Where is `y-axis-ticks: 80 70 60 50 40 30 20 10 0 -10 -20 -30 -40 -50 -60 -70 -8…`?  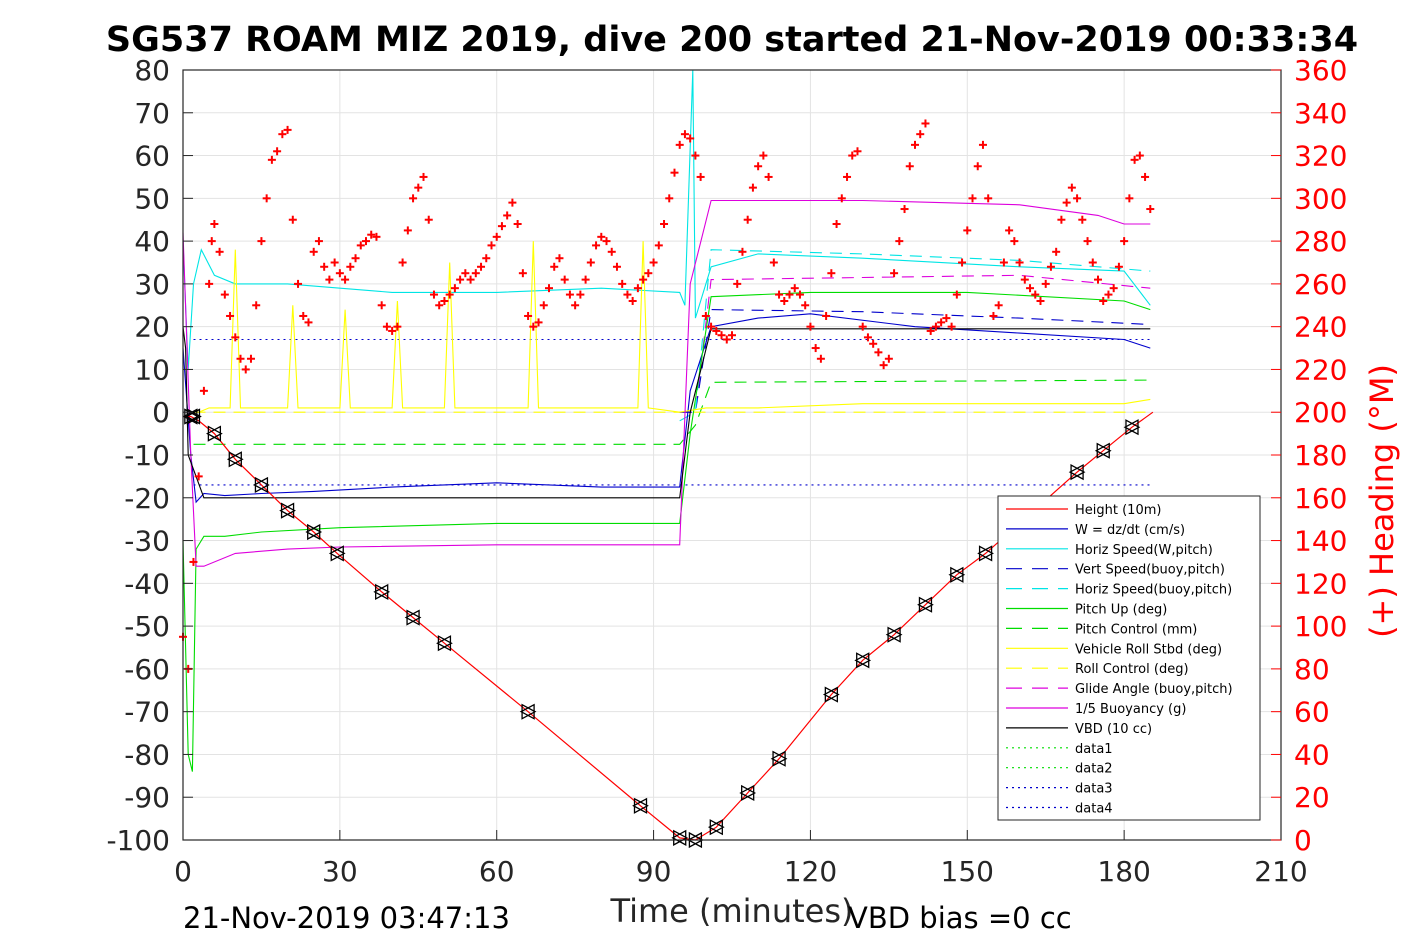
y-axis-ticks: 80 70 60 50 40 30 20 10 0 -10 -20 -30 -40 -50 -60 -70 -8… is located at coordinates (149, 455).